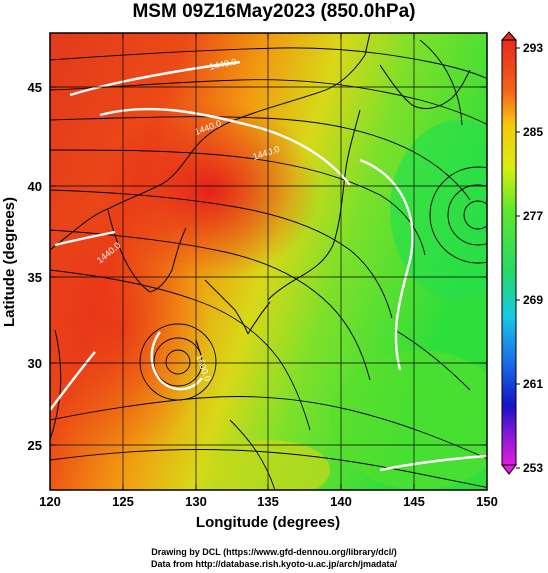 The image size is (548, 573). I want to click on x-axis-label: Longitude (degrees), so click(268, 522).